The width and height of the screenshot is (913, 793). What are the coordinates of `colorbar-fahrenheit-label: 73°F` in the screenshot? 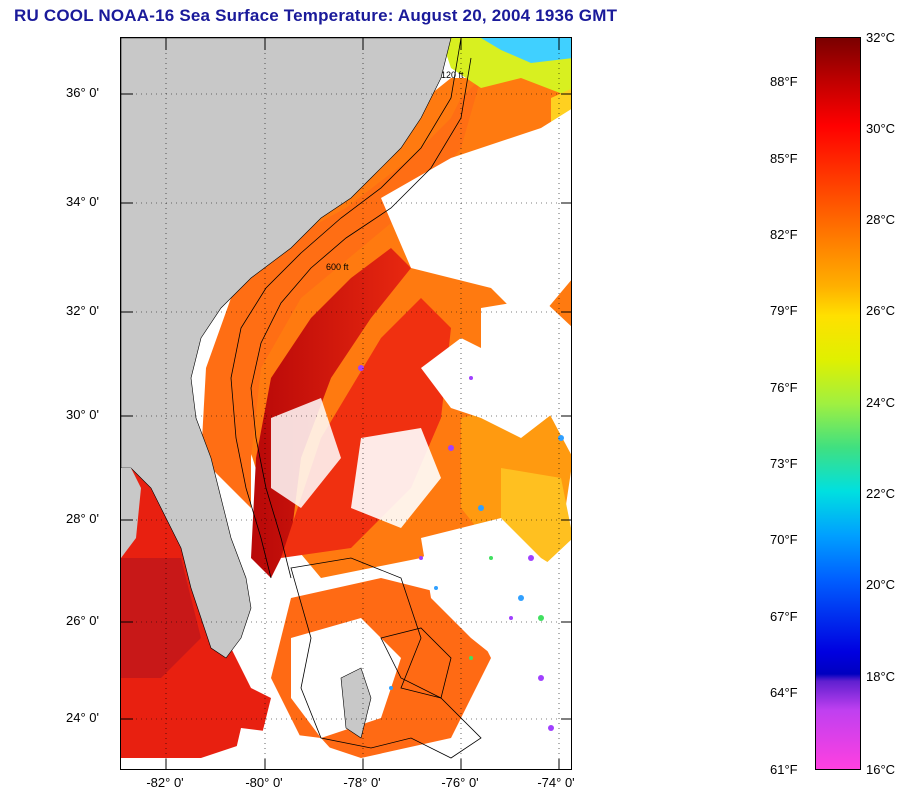 It's located at (784, 463).